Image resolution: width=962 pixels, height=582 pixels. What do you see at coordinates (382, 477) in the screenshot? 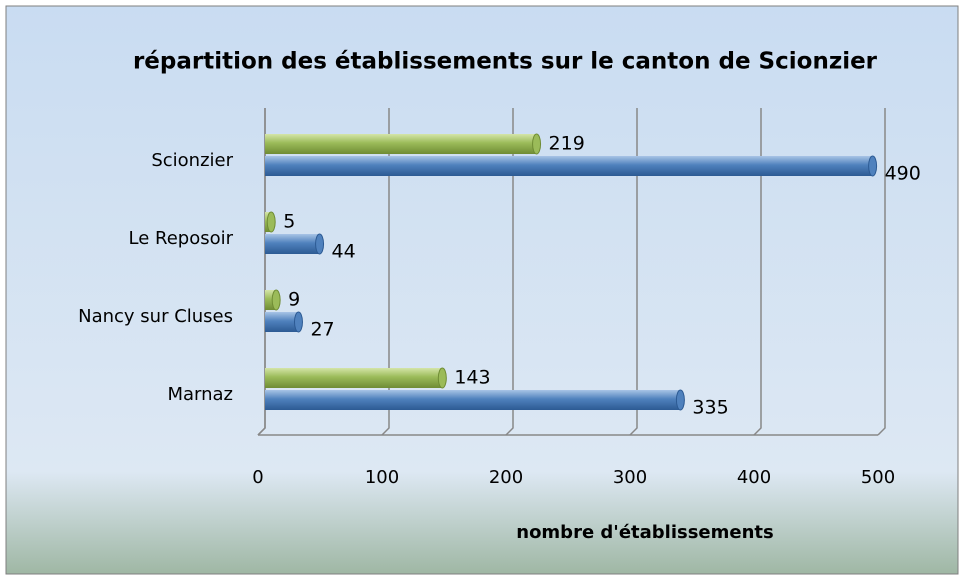
I see `x-tick-label: 100` at bounding box center [382, 477].